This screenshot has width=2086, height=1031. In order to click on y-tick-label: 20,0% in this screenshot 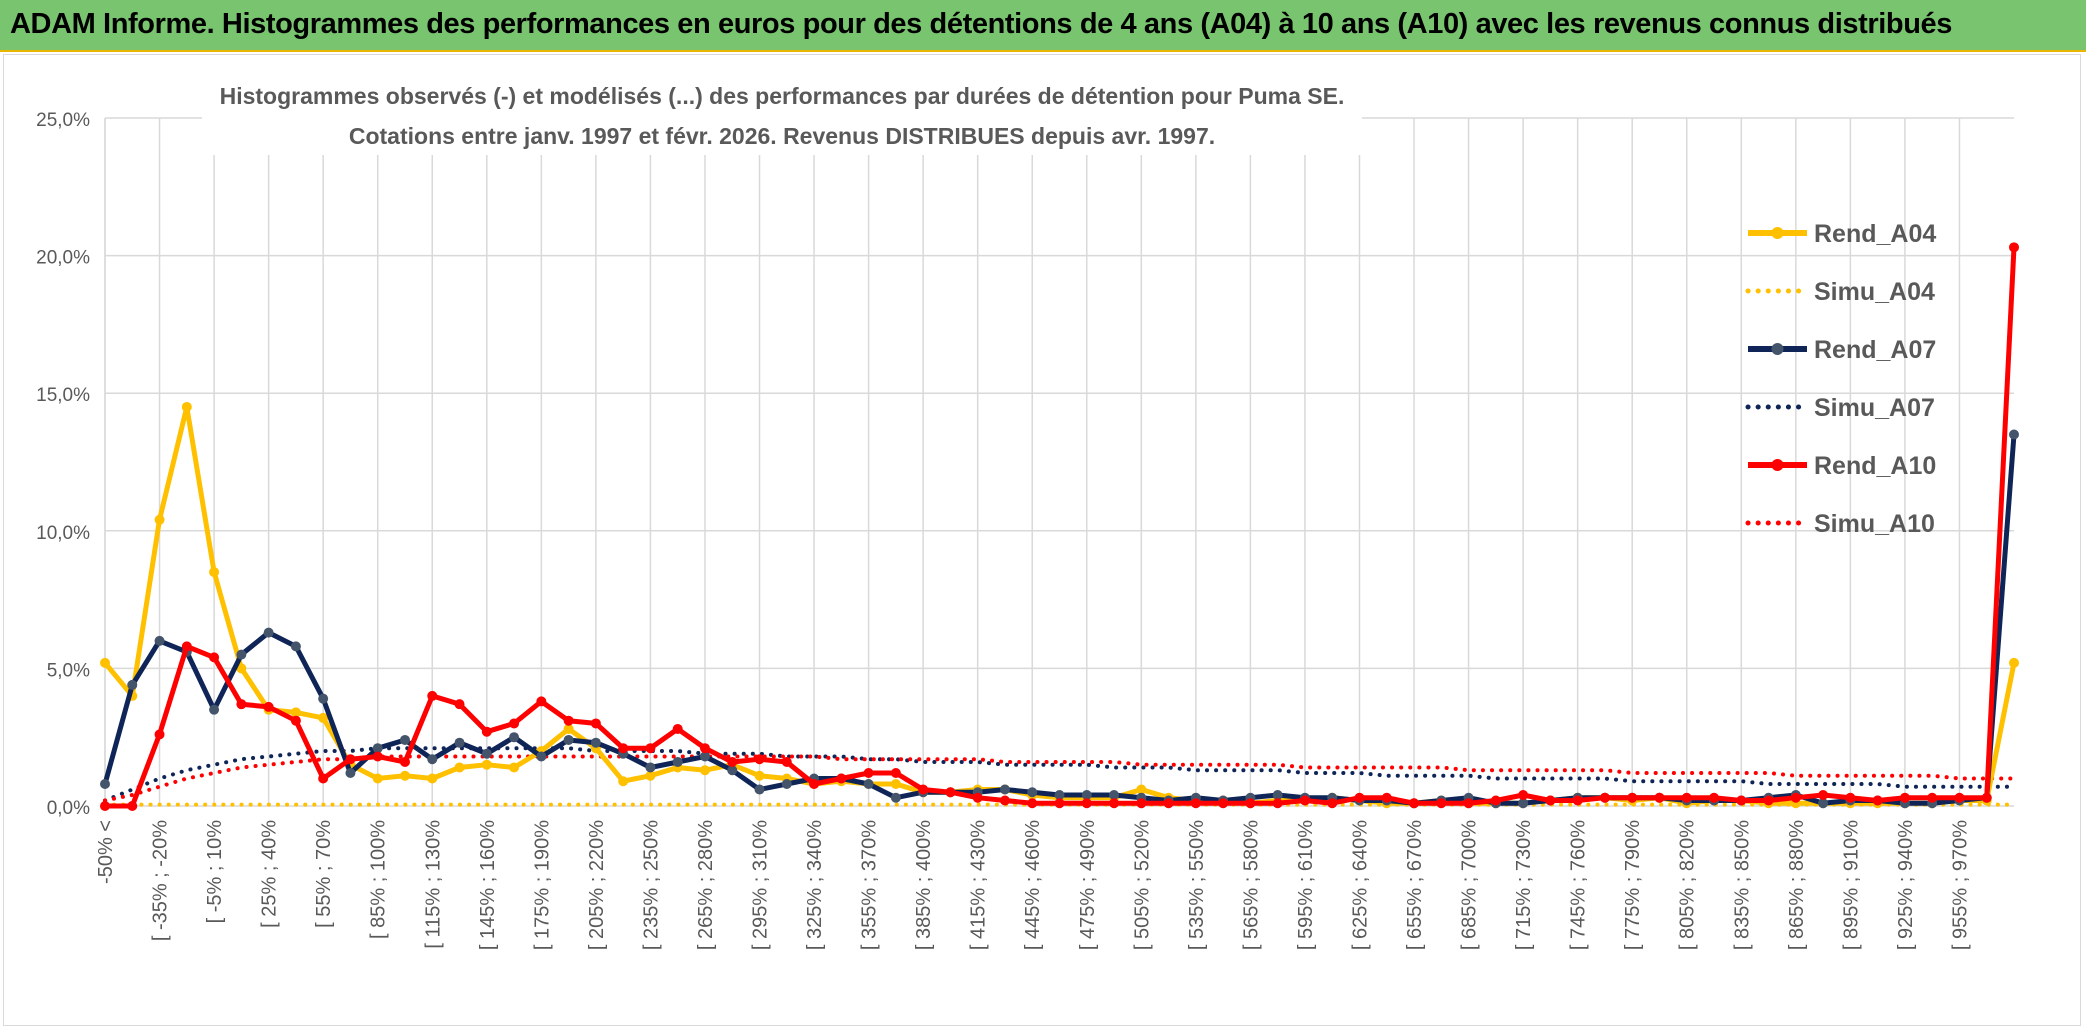, I will do `click(63, 258)`.